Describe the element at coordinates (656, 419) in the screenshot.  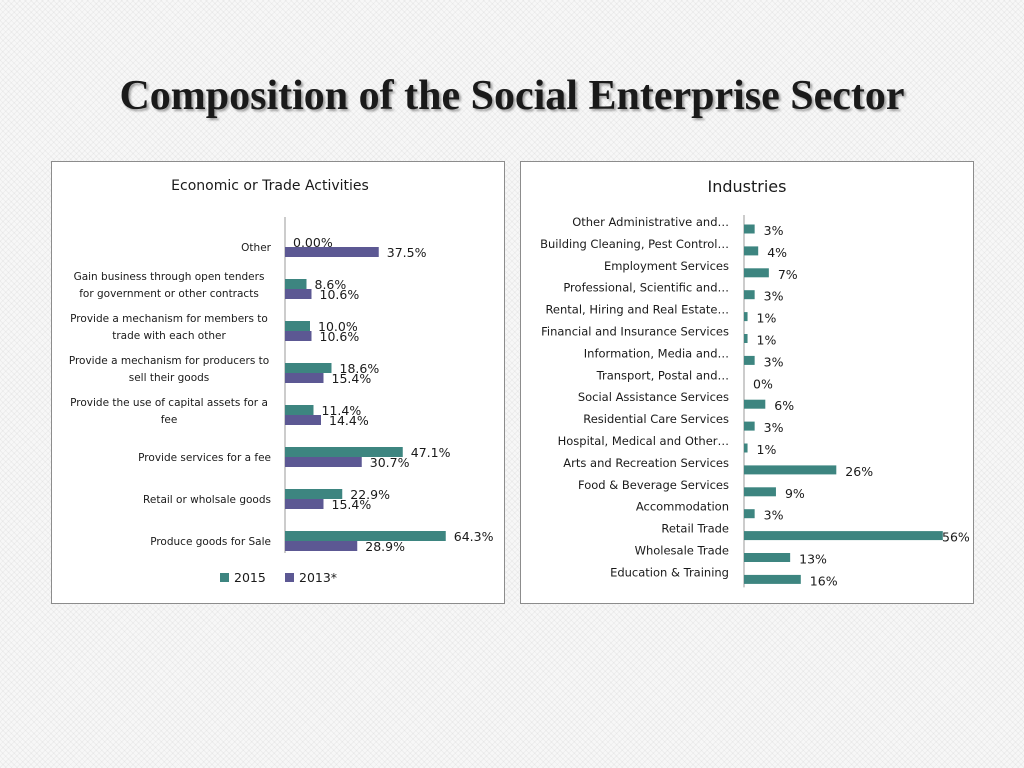
I see `category-label: Residential Care Services` at that location.